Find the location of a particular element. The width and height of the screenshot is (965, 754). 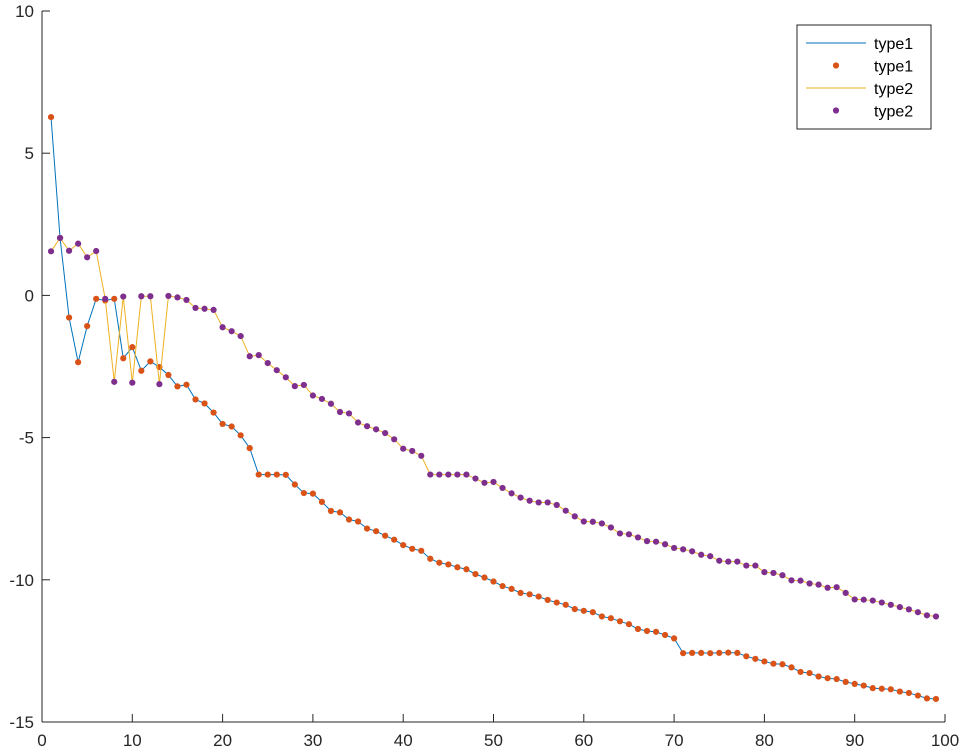

y-tick-label: -15 is located at coordinates (21, 722).